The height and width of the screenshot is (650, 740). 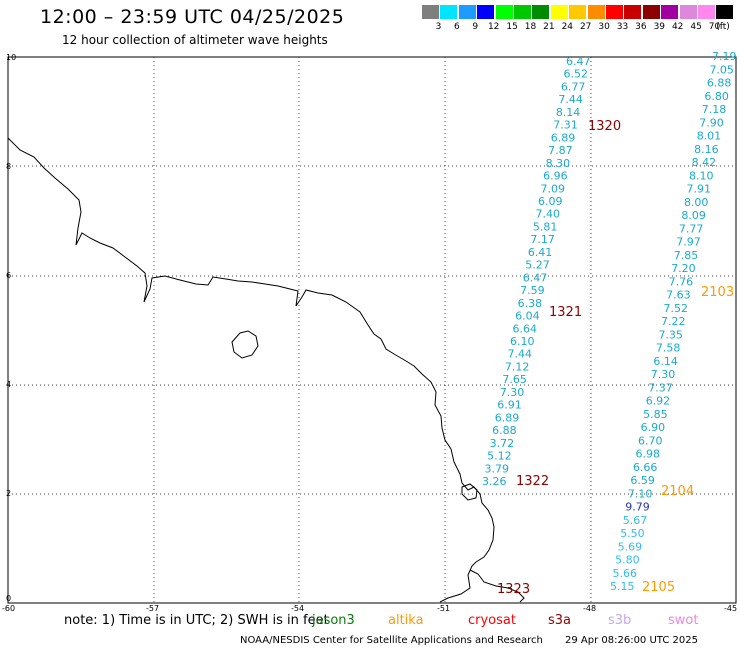 I want to click on island-marajo, so click(x=469, y=492).